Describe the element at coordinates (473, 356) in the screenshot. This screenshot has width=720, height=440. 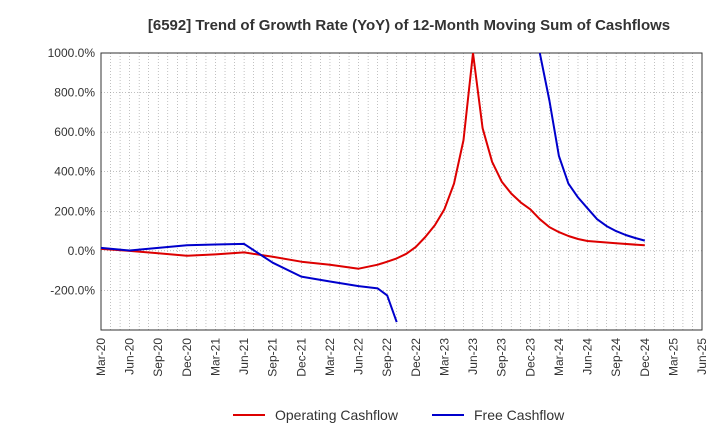
I see `x-tick-label: Jun-23` at that location.